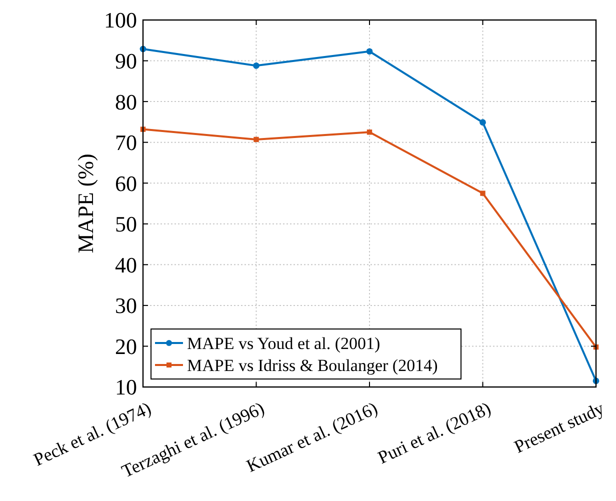 The width and height of the screenshot is (616, 501). I want to click on y-tick-label: 80, so click(126, 101).